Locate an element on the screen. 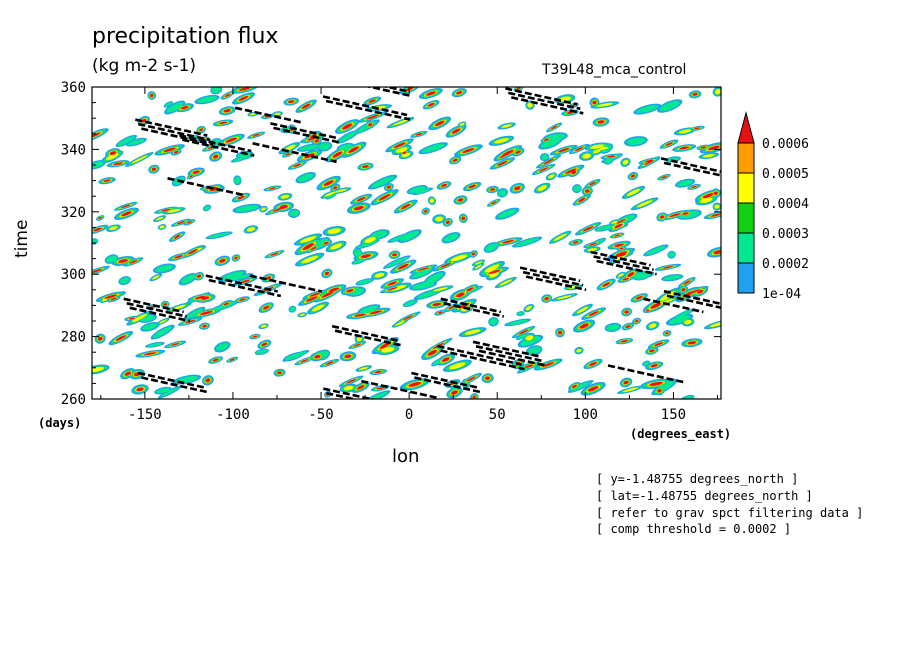 The width and height of the screenshot is (904, 654). y-tick-label: 360 is located at coordinates (73, 88).